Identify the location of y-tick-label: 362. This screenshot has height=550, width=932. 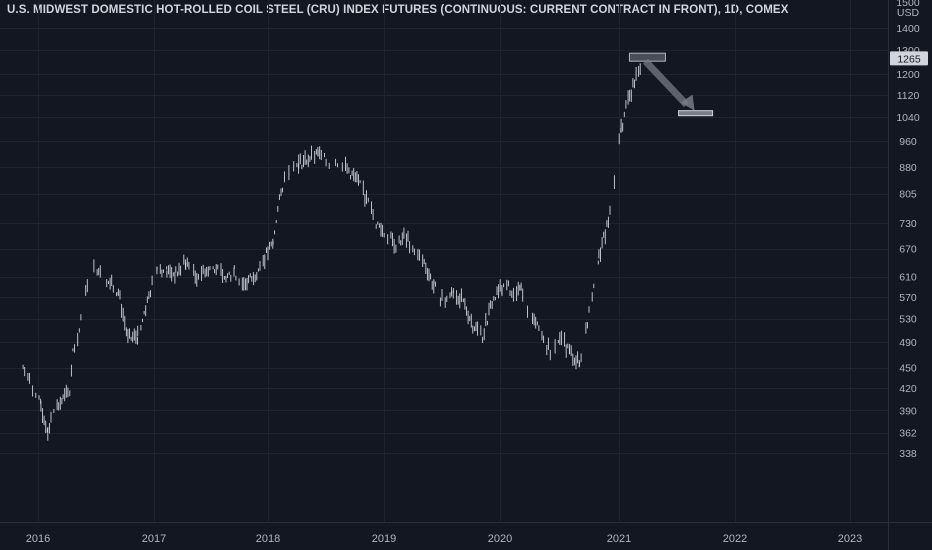
(908, 434).